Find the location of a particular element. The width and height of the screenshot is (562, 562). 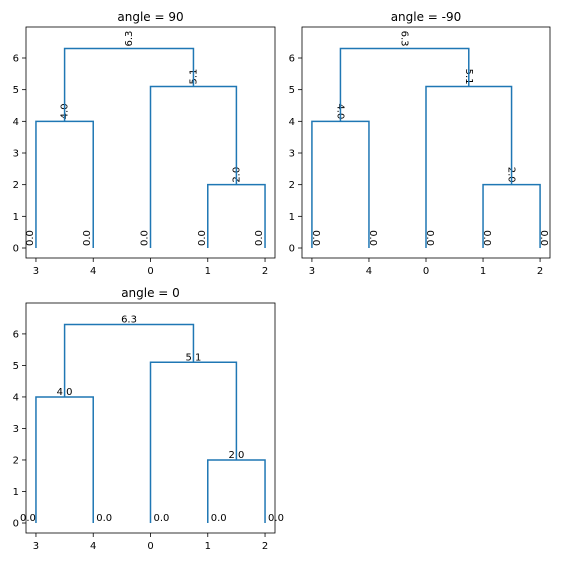

panel-title: angle = 0 is located at coordinates (150, 293).